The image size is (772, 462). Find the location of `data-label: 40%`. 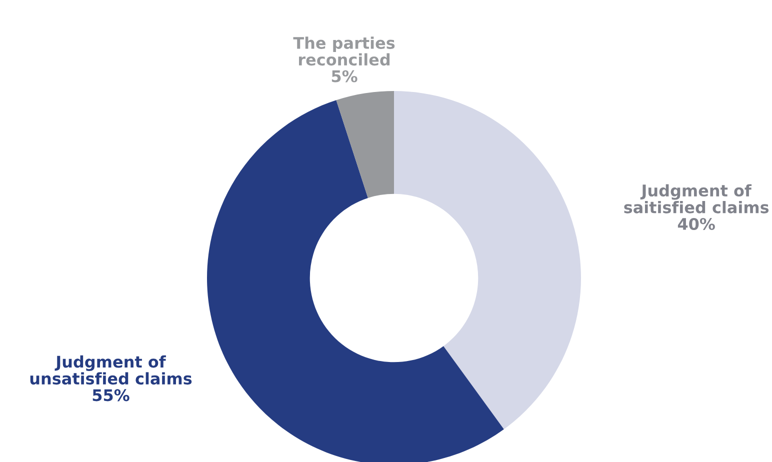

data-label: 40% is located at coordinates (696, 224).